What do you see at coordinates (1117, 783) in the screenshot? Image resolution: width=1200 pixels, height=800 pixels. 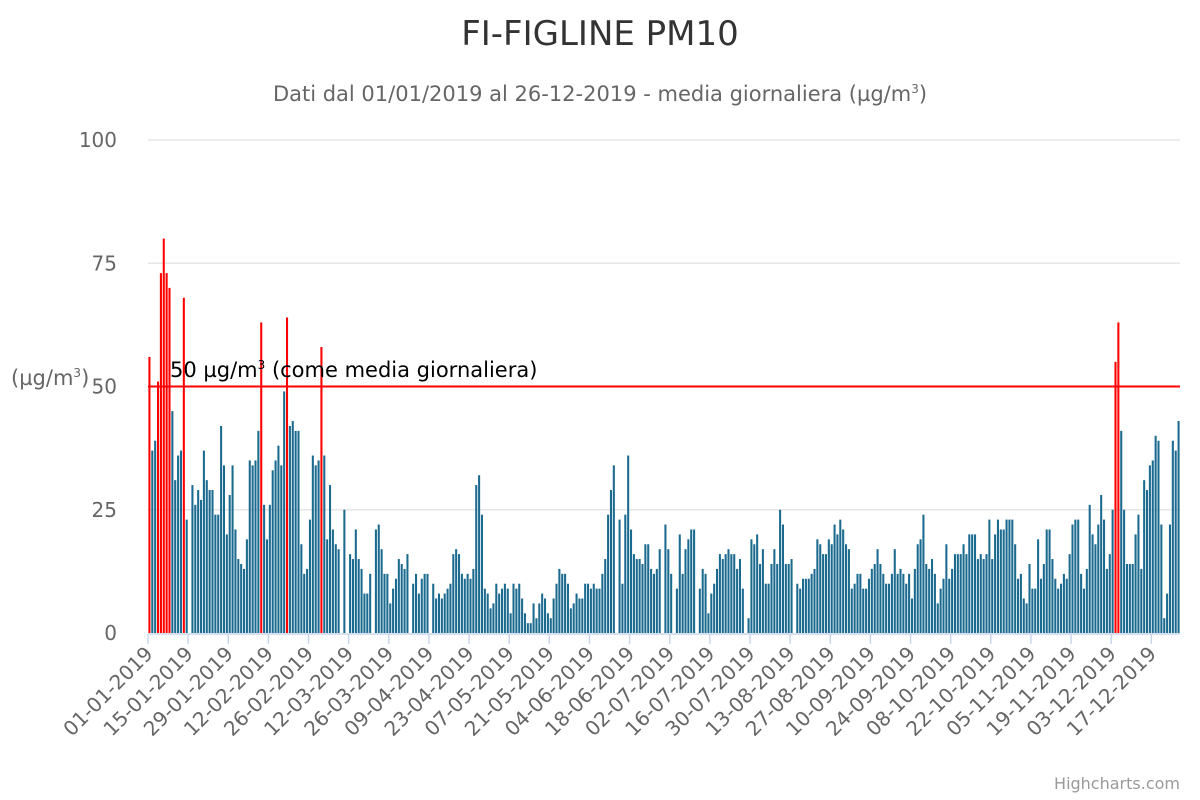 I see `credits-link: Highcharts.com` at bounding box center [1117, 783].